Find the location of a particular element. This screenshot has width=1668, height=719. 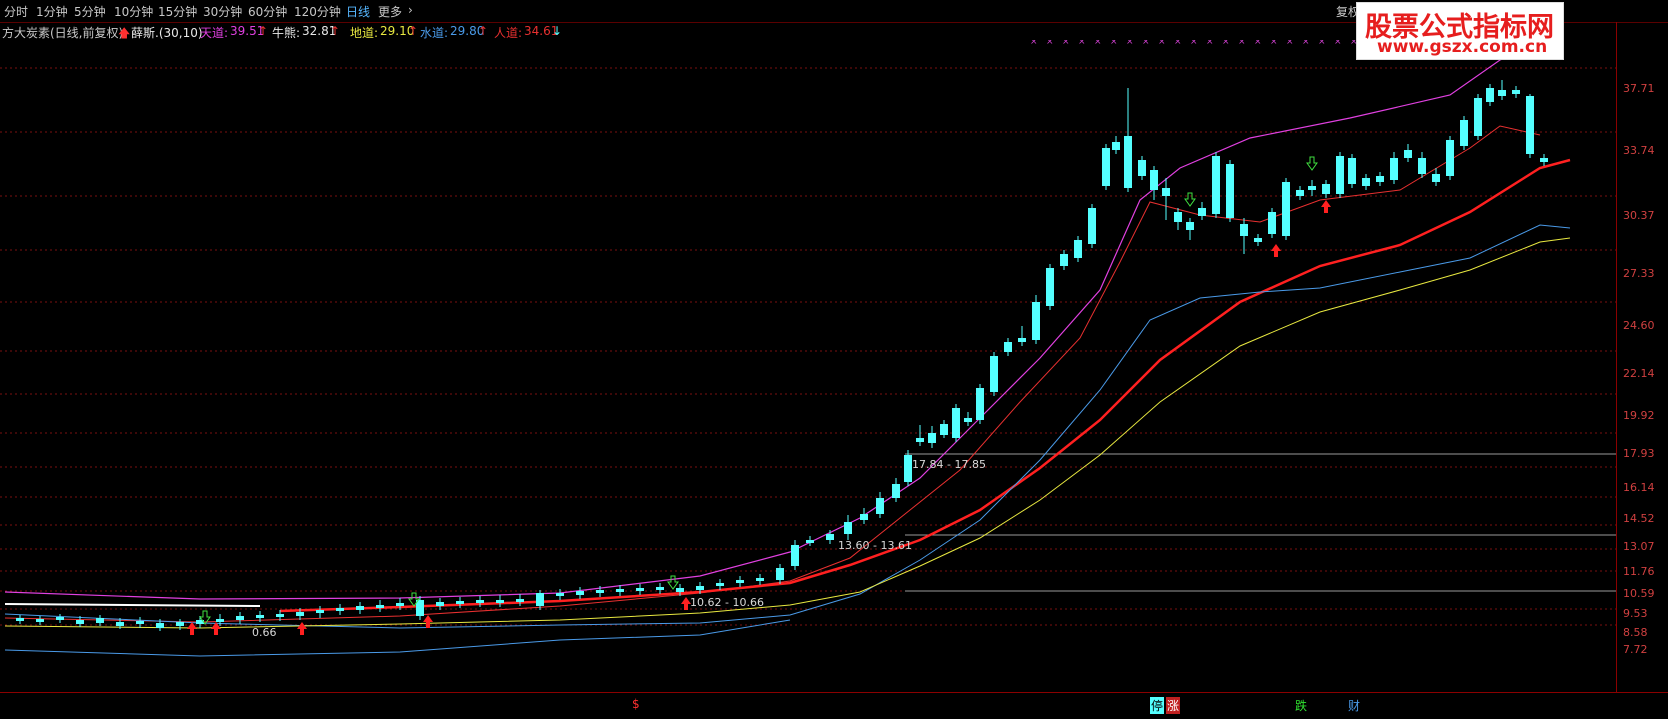

period-tab-5min: 5分钟 is located at coordinates (90, 12).